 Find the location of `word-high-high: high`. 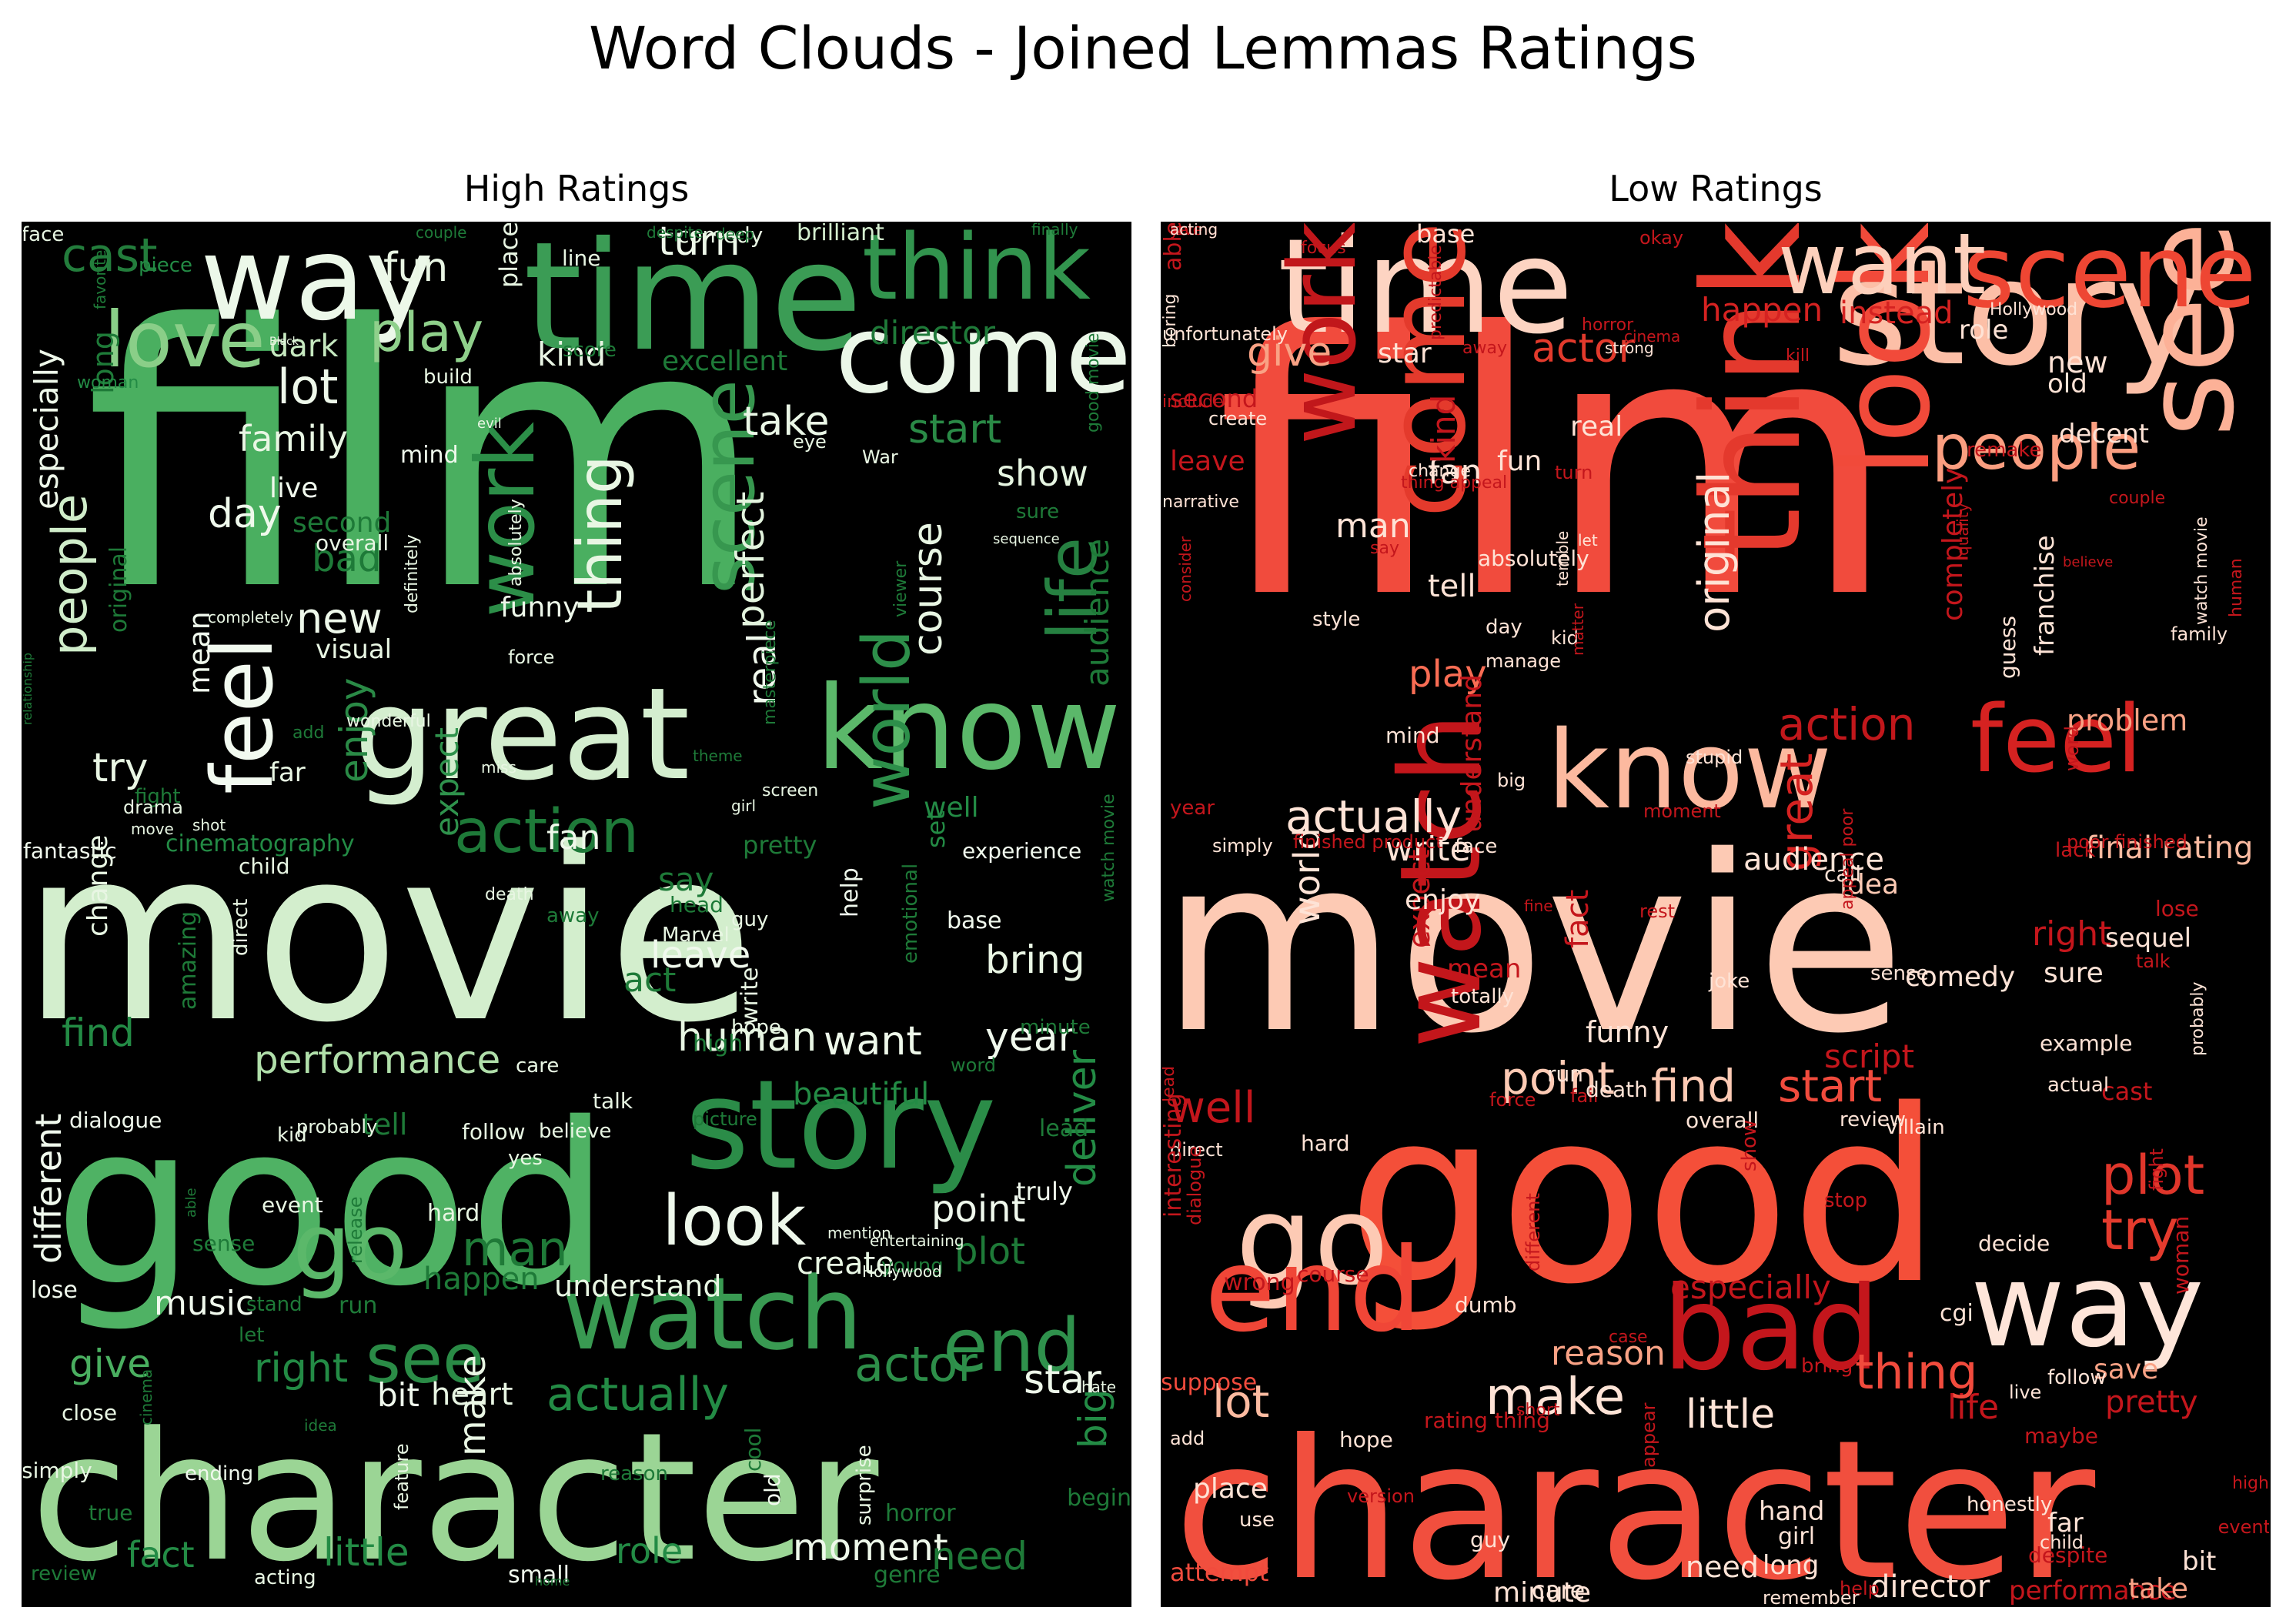

word-high-high: high is located at coordinates (718, 1044).